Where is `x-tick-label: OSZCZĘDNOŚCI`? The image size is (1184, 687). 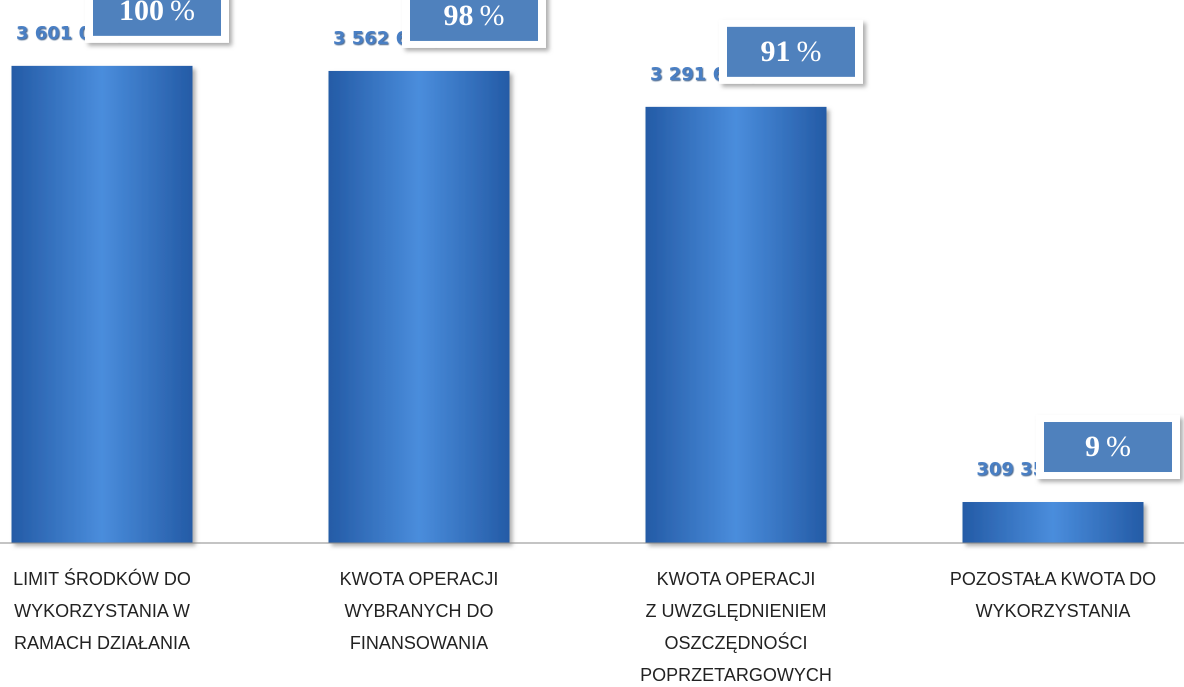 x-tick-label: OSZCZĘDNOŚCI is located at coordinates (735, 642).